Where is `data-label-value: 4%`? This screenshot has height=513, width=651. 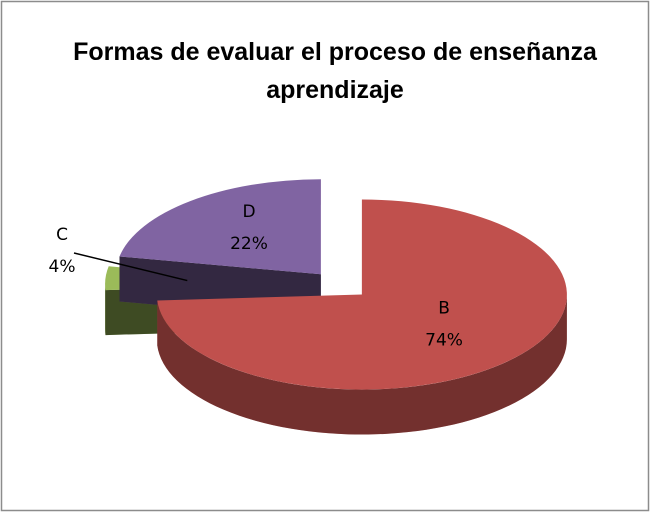
data-label-value: 4% is located at coordinates (62, 267).